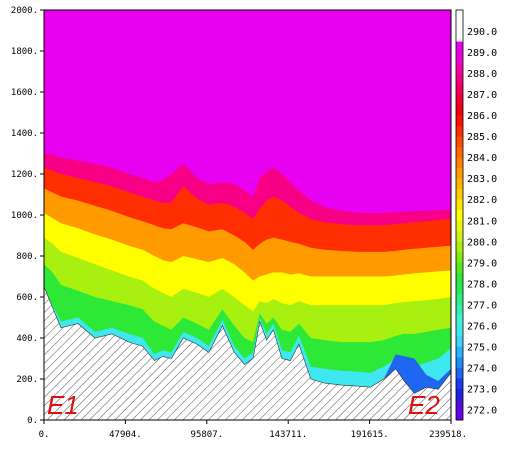  I want to click on annotation-e1: E1, so click(63, 405).